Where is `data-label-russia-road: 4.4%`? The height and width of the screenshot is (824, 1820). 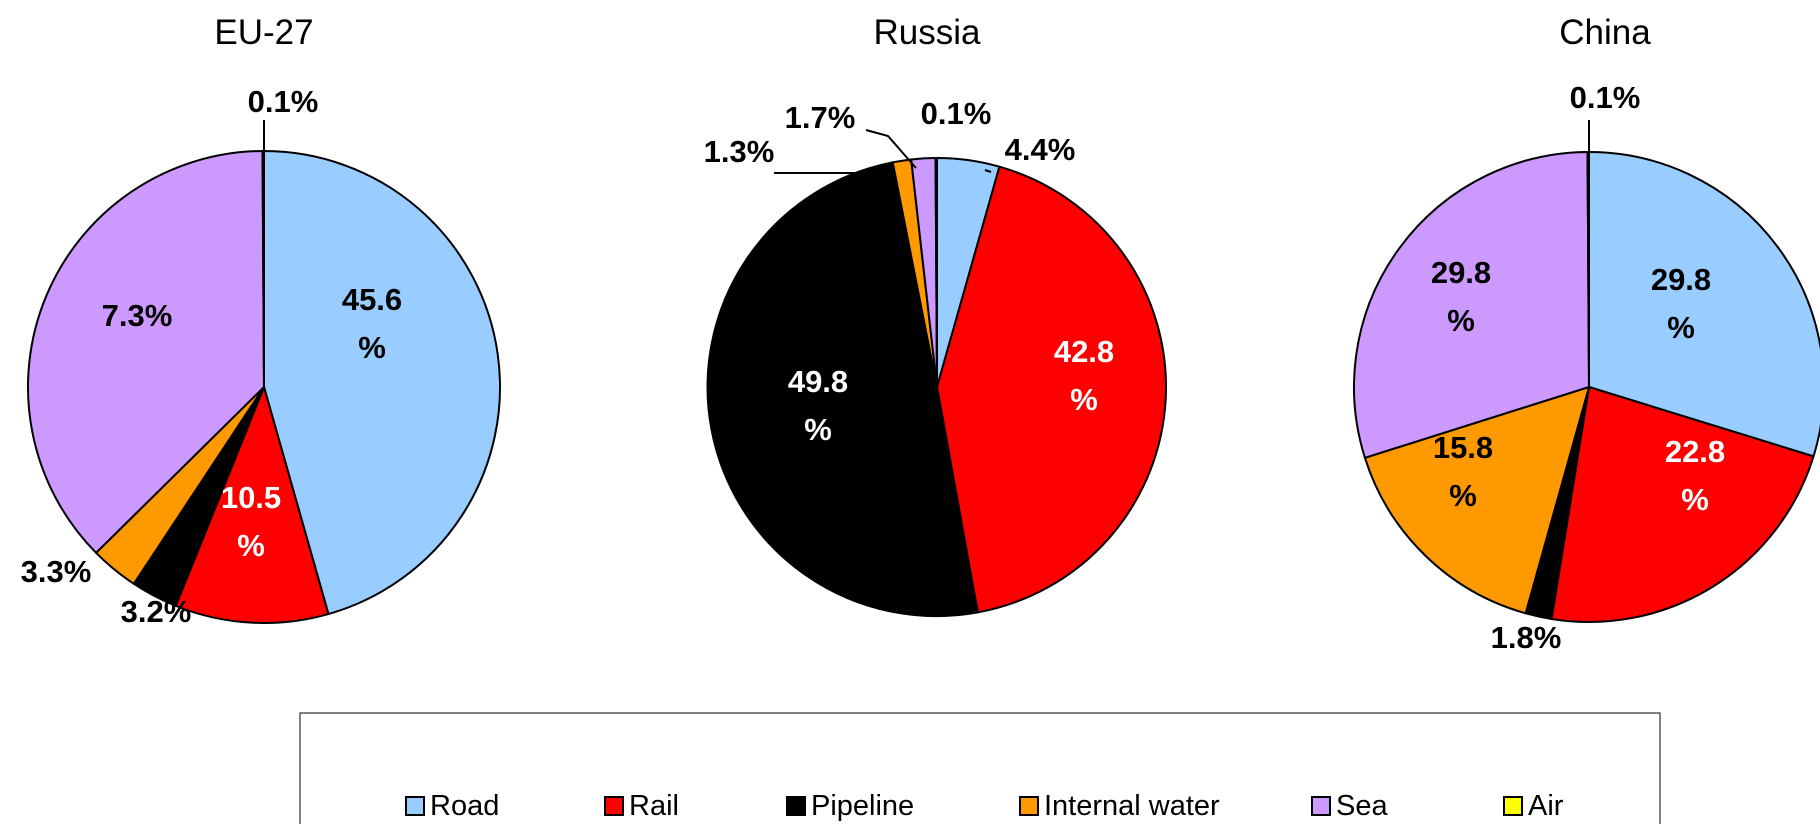
data-label-russia-road: 4.4% is located at coordinates (1040, 149).